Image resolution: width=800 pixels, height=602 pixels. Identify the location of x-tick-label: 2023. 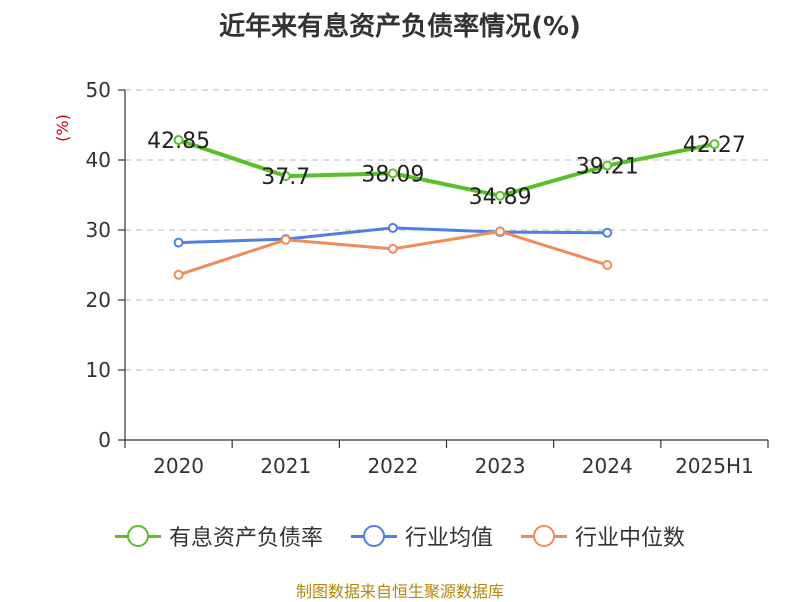
(500, 466).